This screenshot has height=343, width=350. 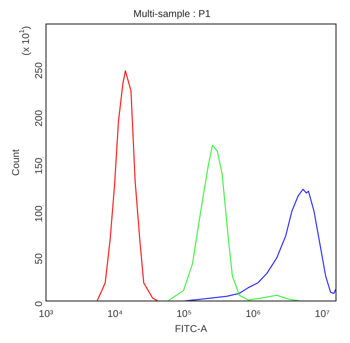 What do you see at coordinates (16, 162) in the screenshot?
I see `y-axis-title: Count` at bounding box center [16, 162].